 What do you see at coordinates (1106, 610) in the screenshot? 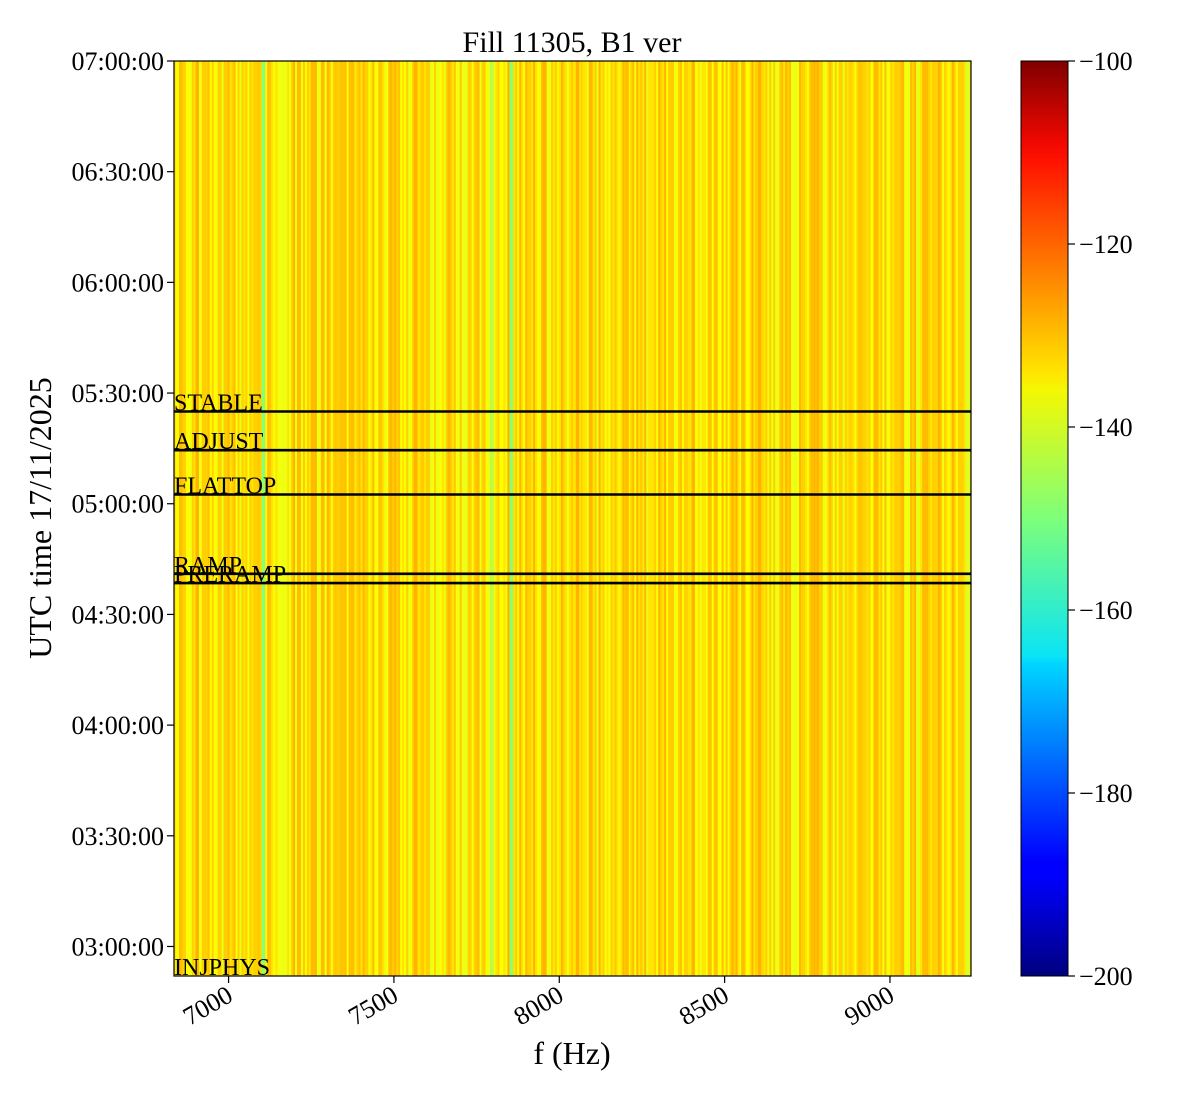
I see `colorbar-tick-label: −160` at bounding box center [1106, 610].